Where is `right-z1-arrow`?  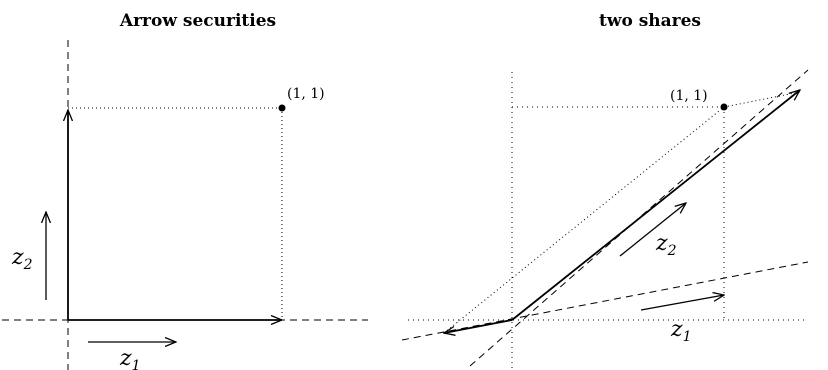 right-z1-arrow is located at coordinates (682, 303).